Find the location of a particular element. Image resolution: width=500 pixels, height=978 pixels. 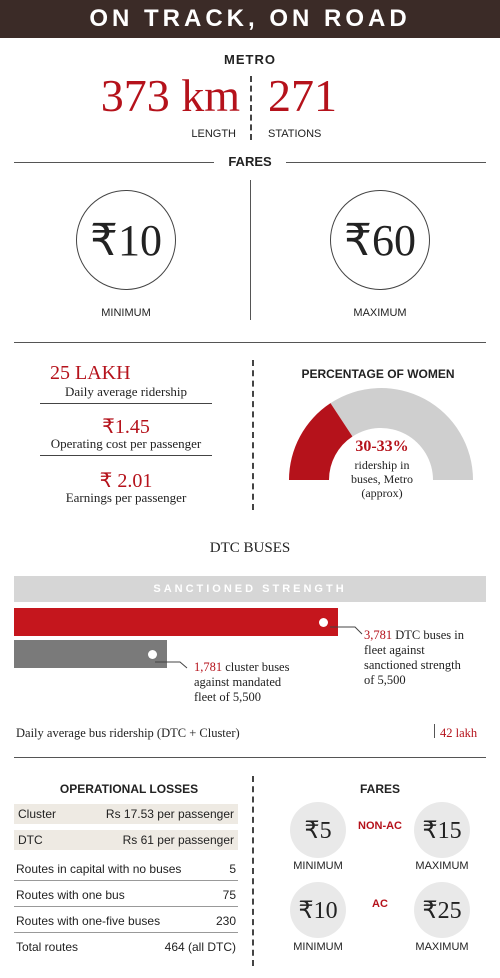

route-row: Total routes 464 (all DTC) is located at coordinates (126, 947).